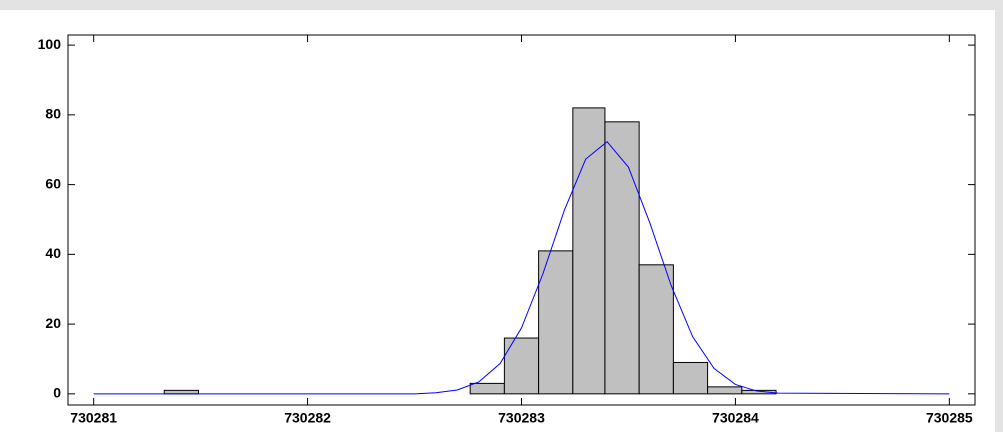  Describe the element at coordinates (50, 44) in the screenshot. I see `y-tick-label: 100` at that location.